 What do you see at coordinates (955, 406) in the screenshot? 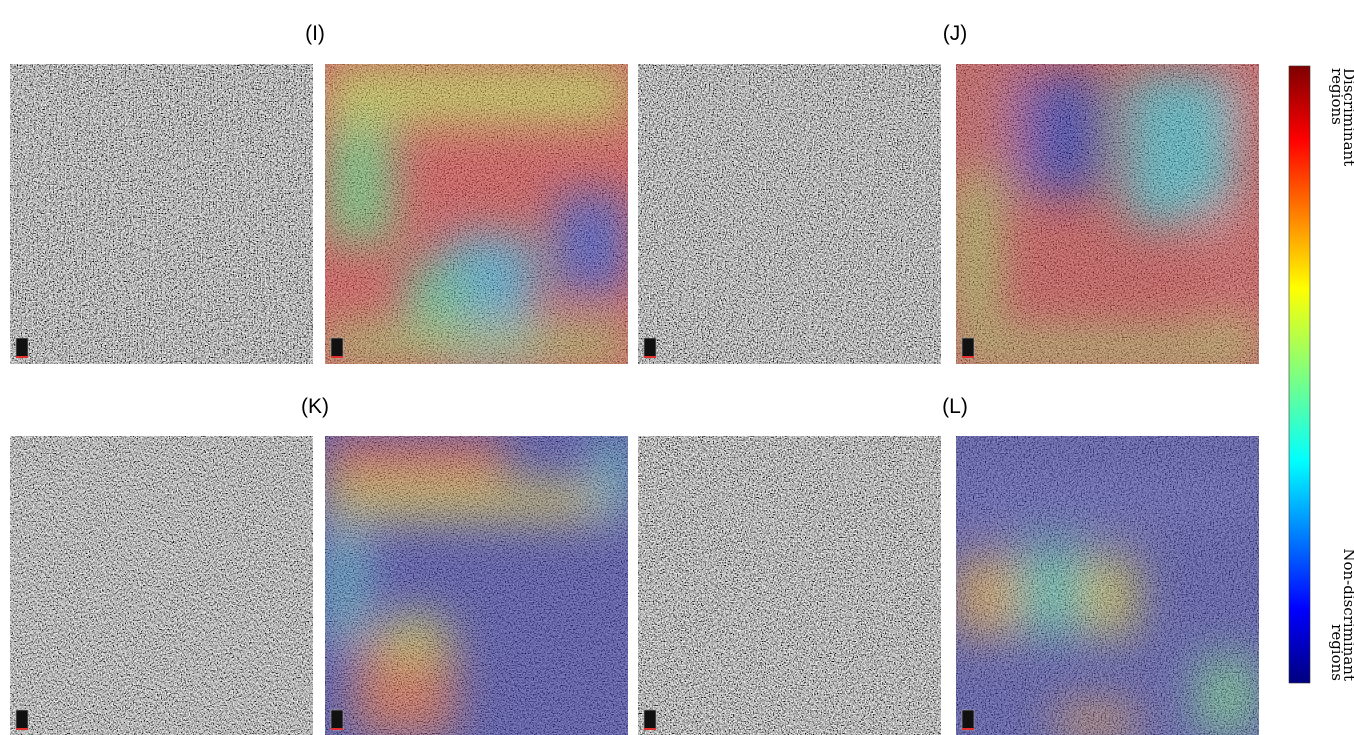
I see `panel-label: (L)` at bounding box center [955, 406].